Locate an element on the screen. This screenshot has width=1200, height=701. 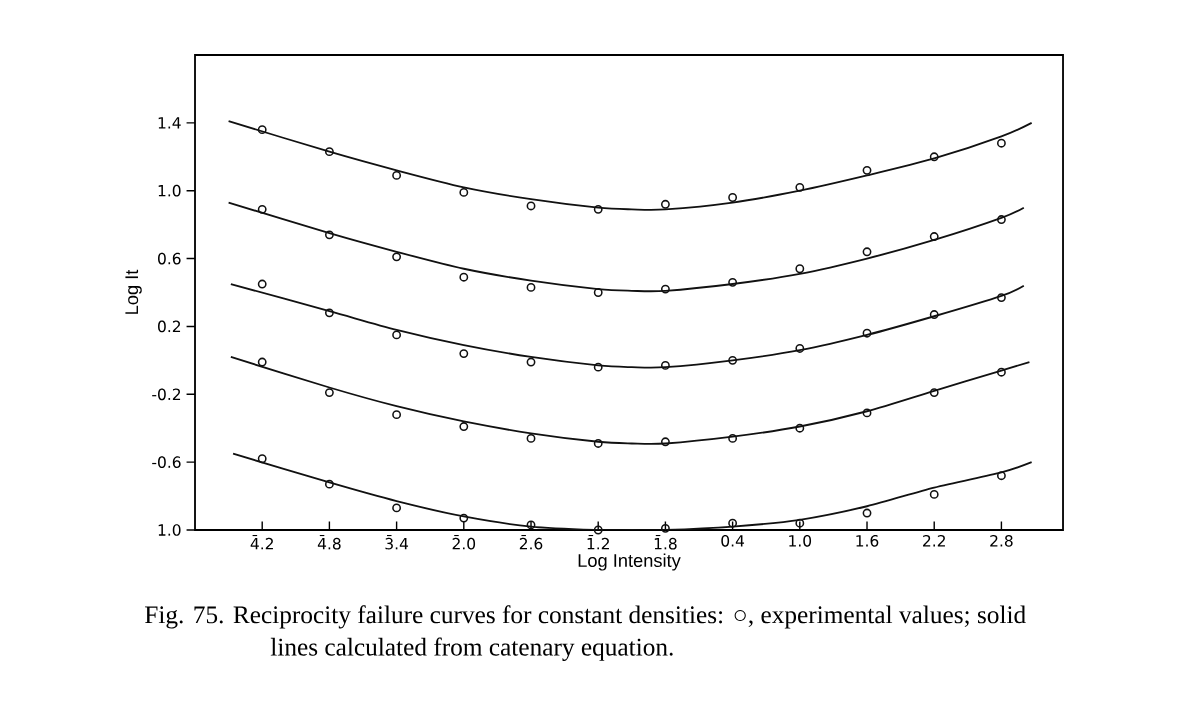
y-axis-title: Log It is located at coordinates (133, 291).